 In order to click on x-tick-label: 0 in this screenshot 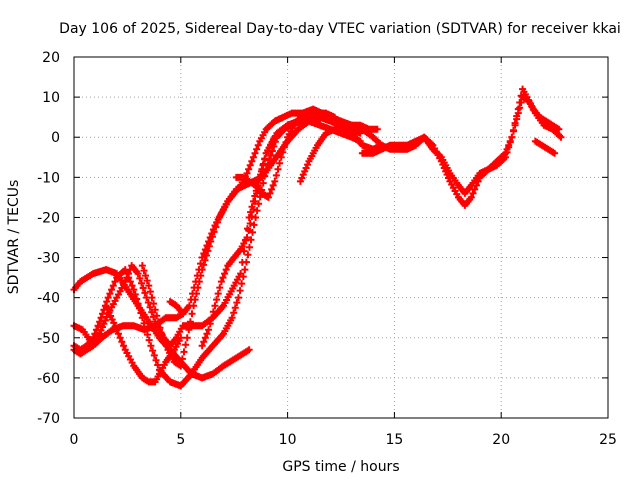, I will do `click(74, 440)`.